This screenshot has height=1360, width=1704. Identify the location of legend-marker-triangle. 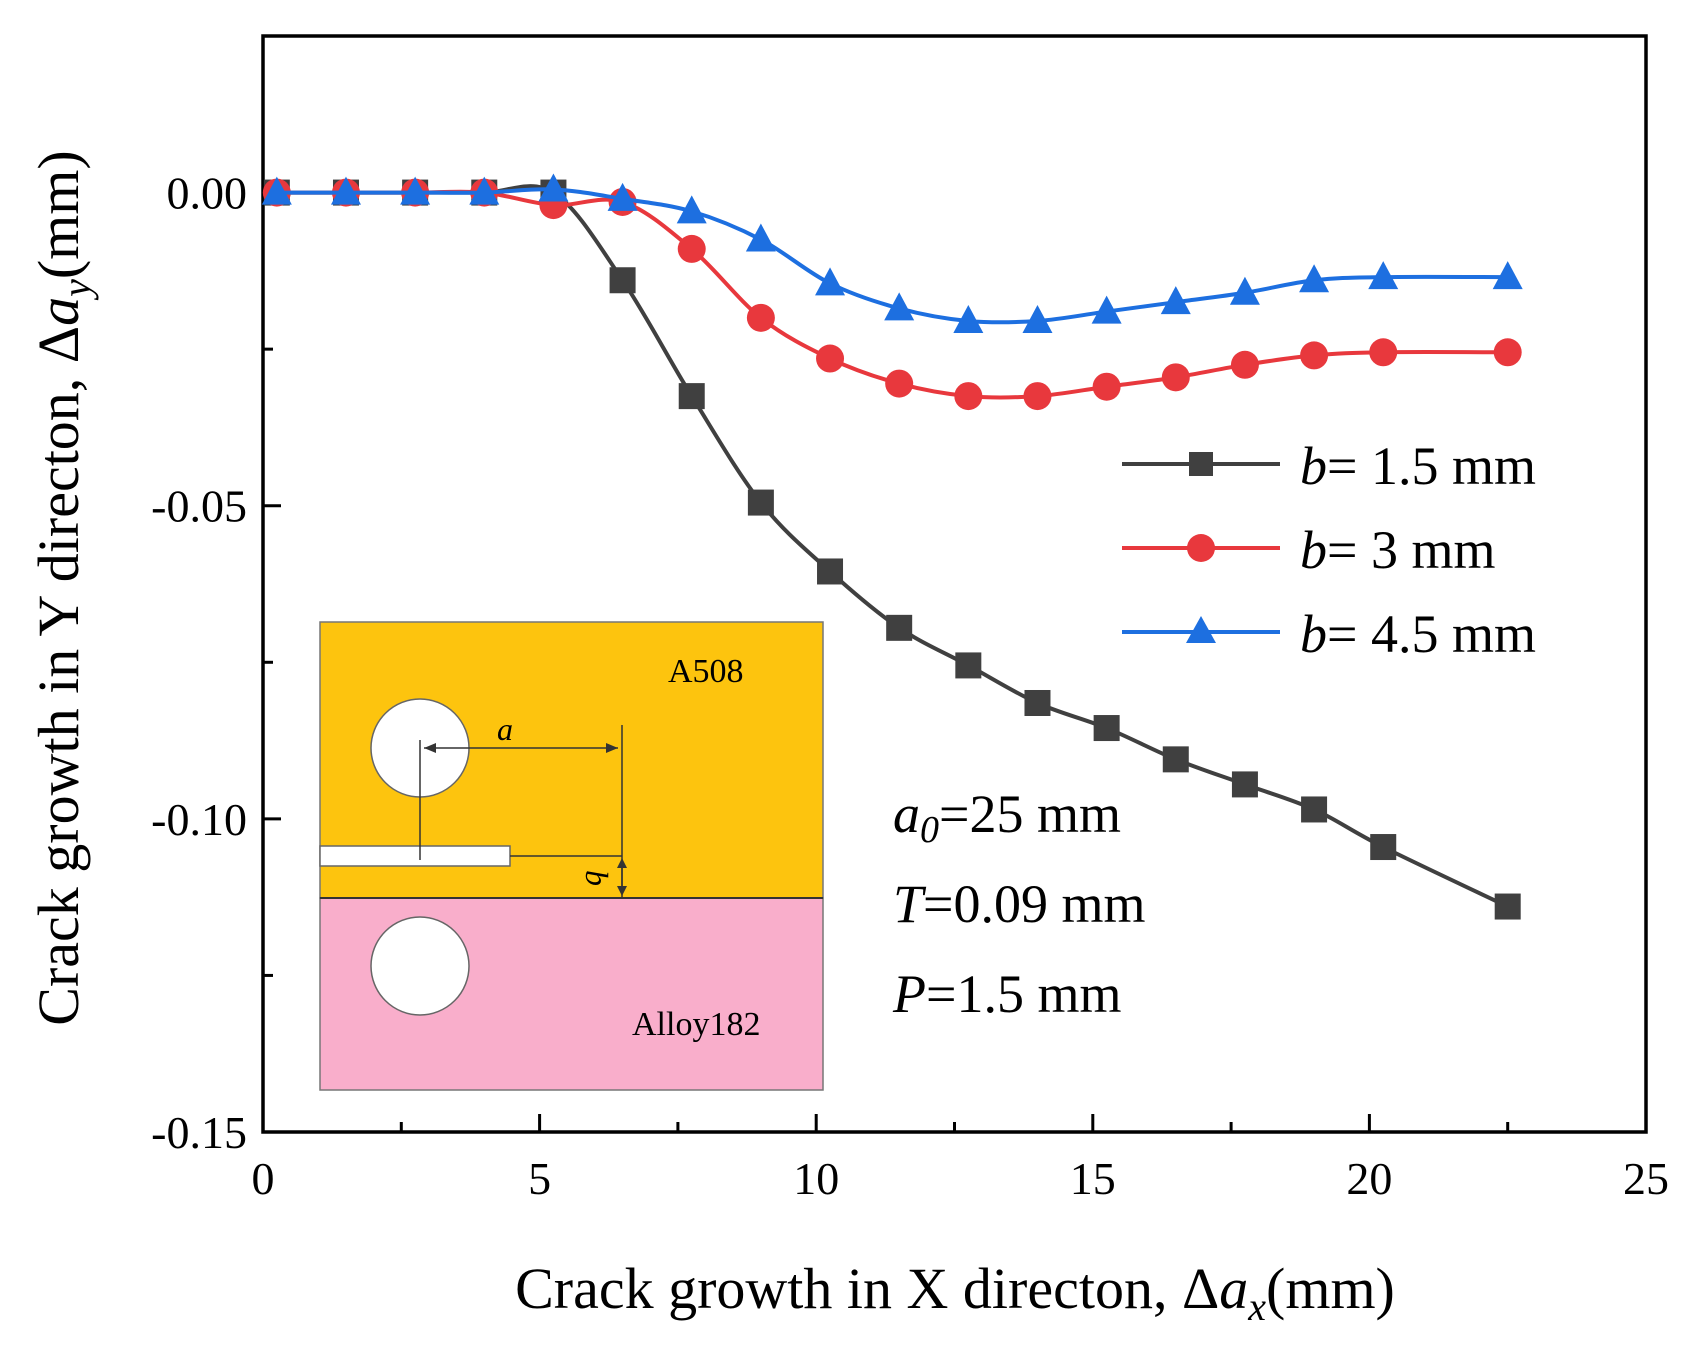
(1201, 629).